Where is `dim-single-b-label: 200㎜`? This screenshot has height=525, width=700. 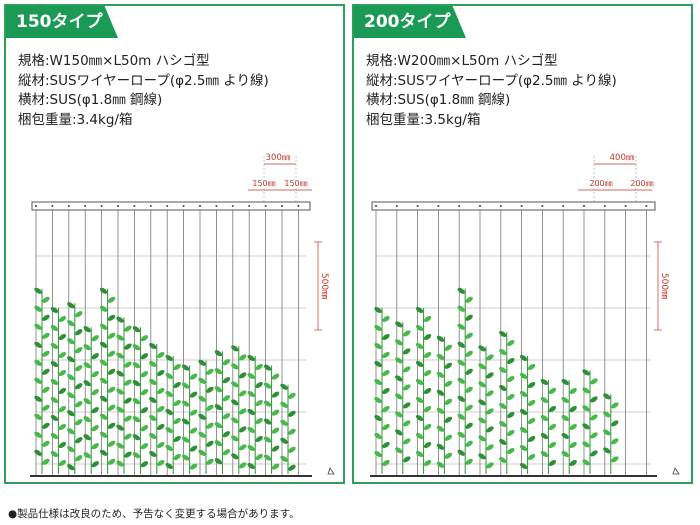
dim-single-b-label: 200㎜ is located at coordinates (641, 183).